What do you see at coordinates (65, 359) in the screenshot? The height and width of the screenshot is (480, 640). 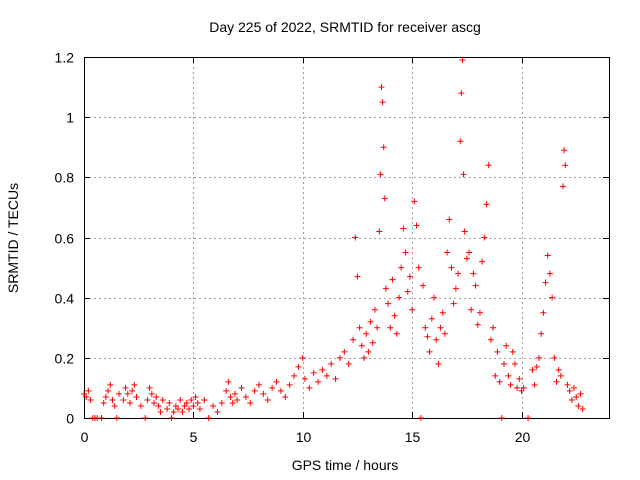 I see `y-tick-label: 0.2` at bounding box center [65, 359].